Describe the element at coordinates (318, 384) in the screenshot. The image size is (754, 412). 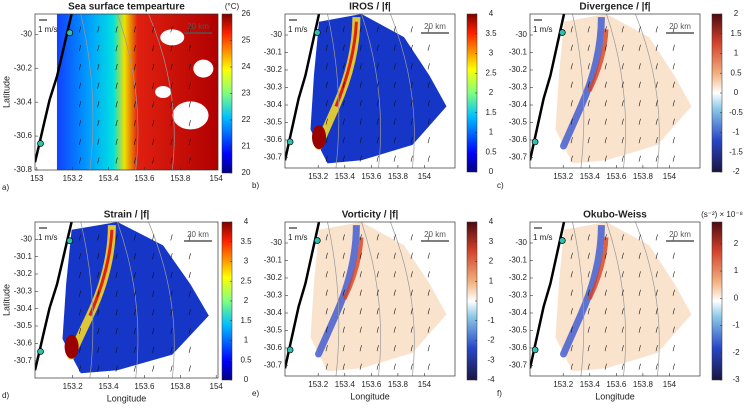
I see `x-tick-label: 153.2` at that location.